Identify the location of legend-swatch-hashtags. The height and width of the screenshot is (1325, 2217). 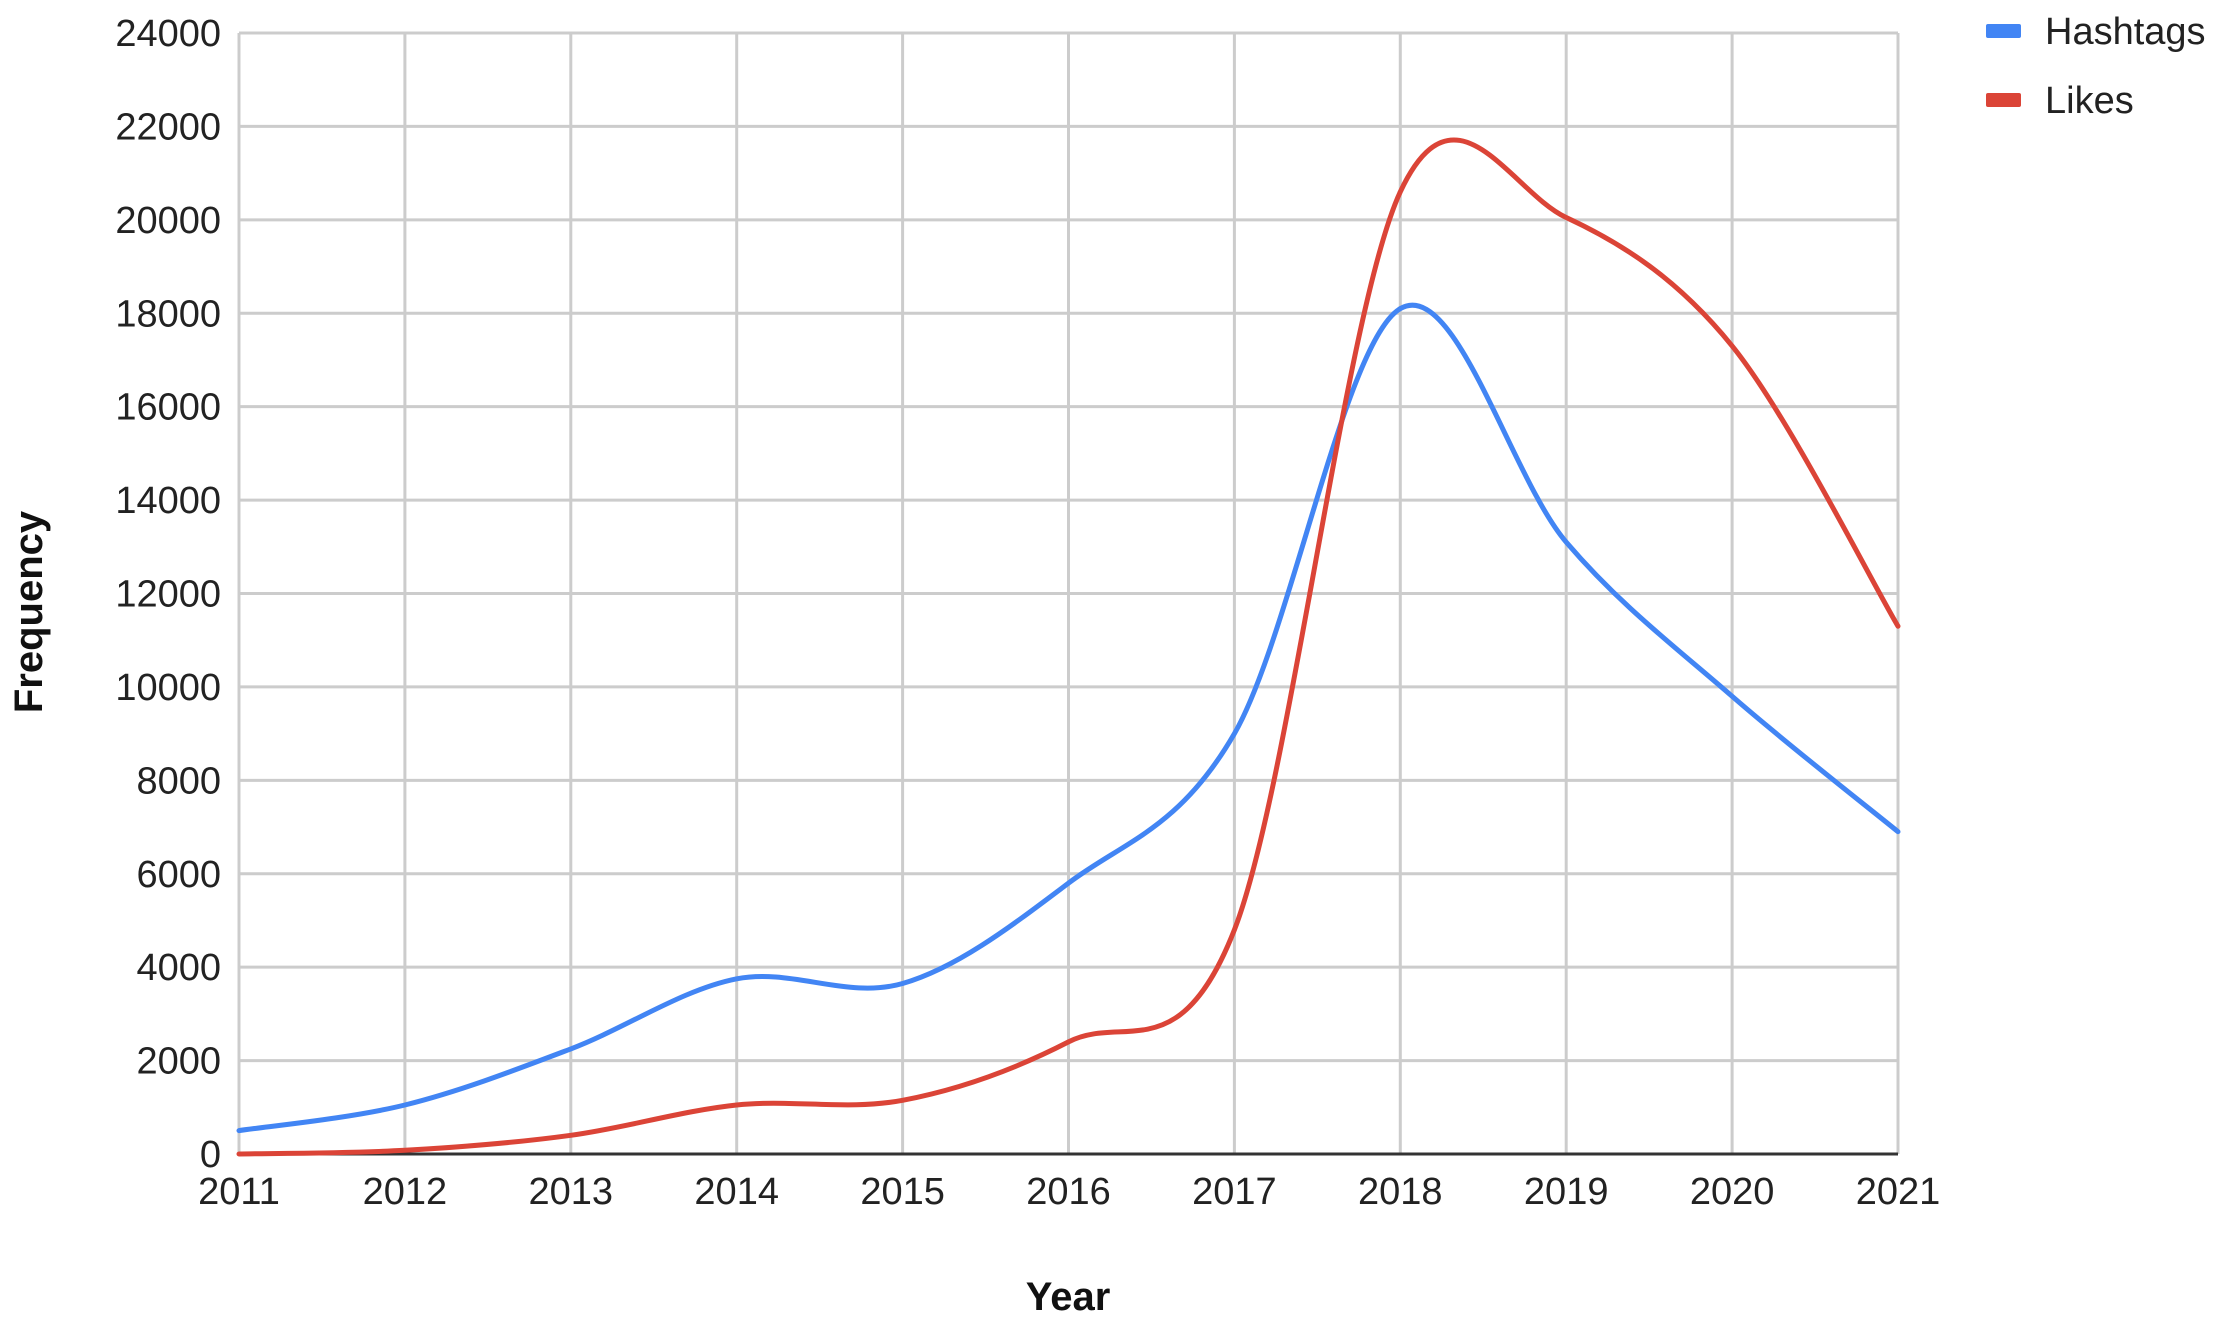
(2003, 31).